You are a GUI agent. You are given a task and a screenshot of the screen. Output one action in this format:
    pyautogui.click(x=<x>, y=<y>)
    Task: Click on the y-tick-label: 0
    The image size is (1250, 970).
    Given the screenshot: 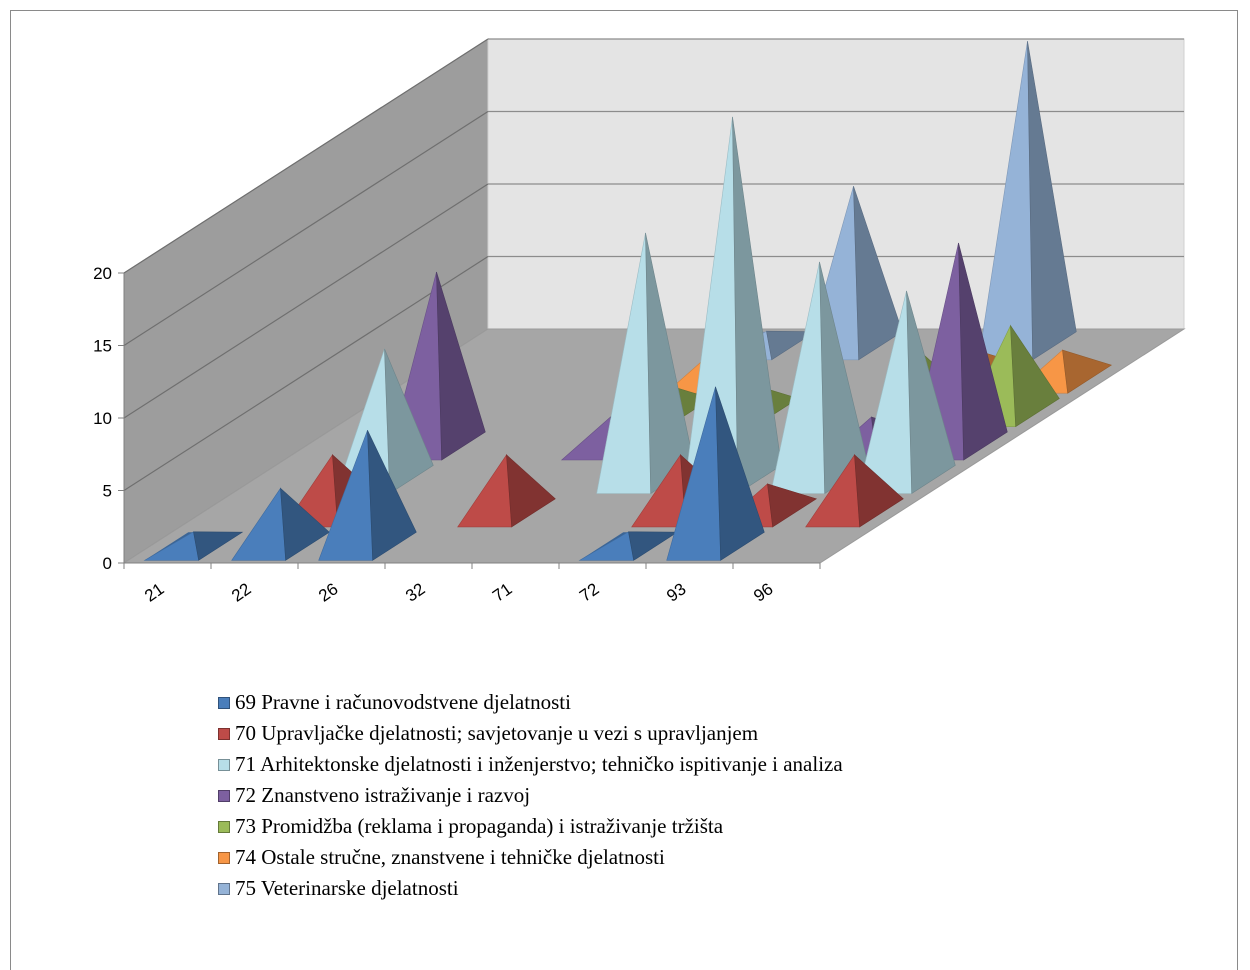 What is the action you would take?
    pyautogui.click(x=107, y=563)
    